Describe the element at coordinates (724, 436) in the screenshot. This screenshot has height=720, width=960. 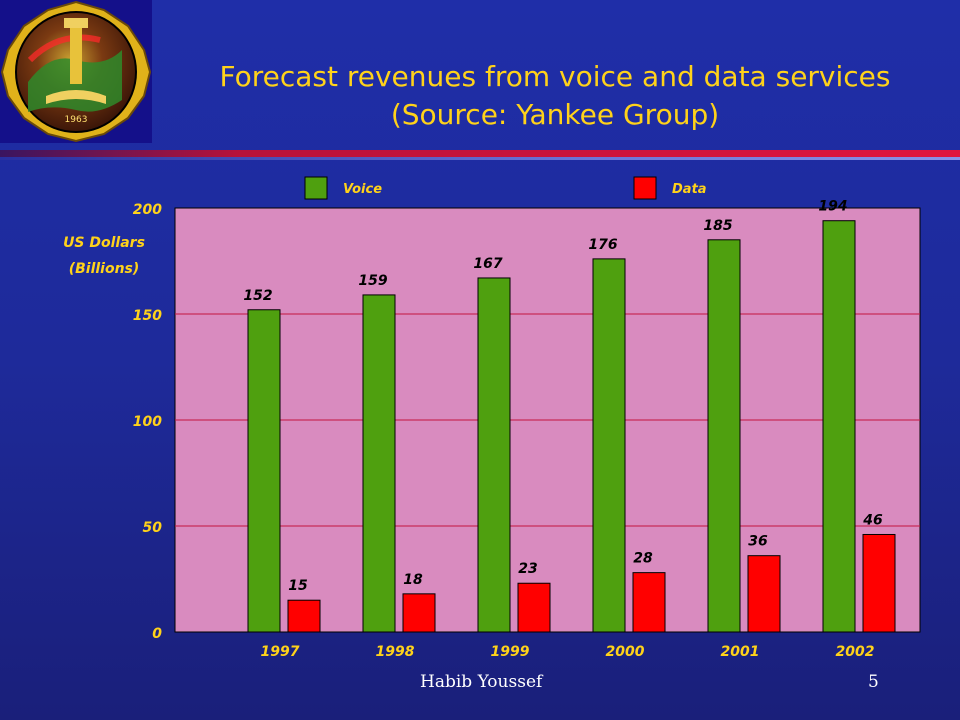
I see `bar-voice-2001` at that location.